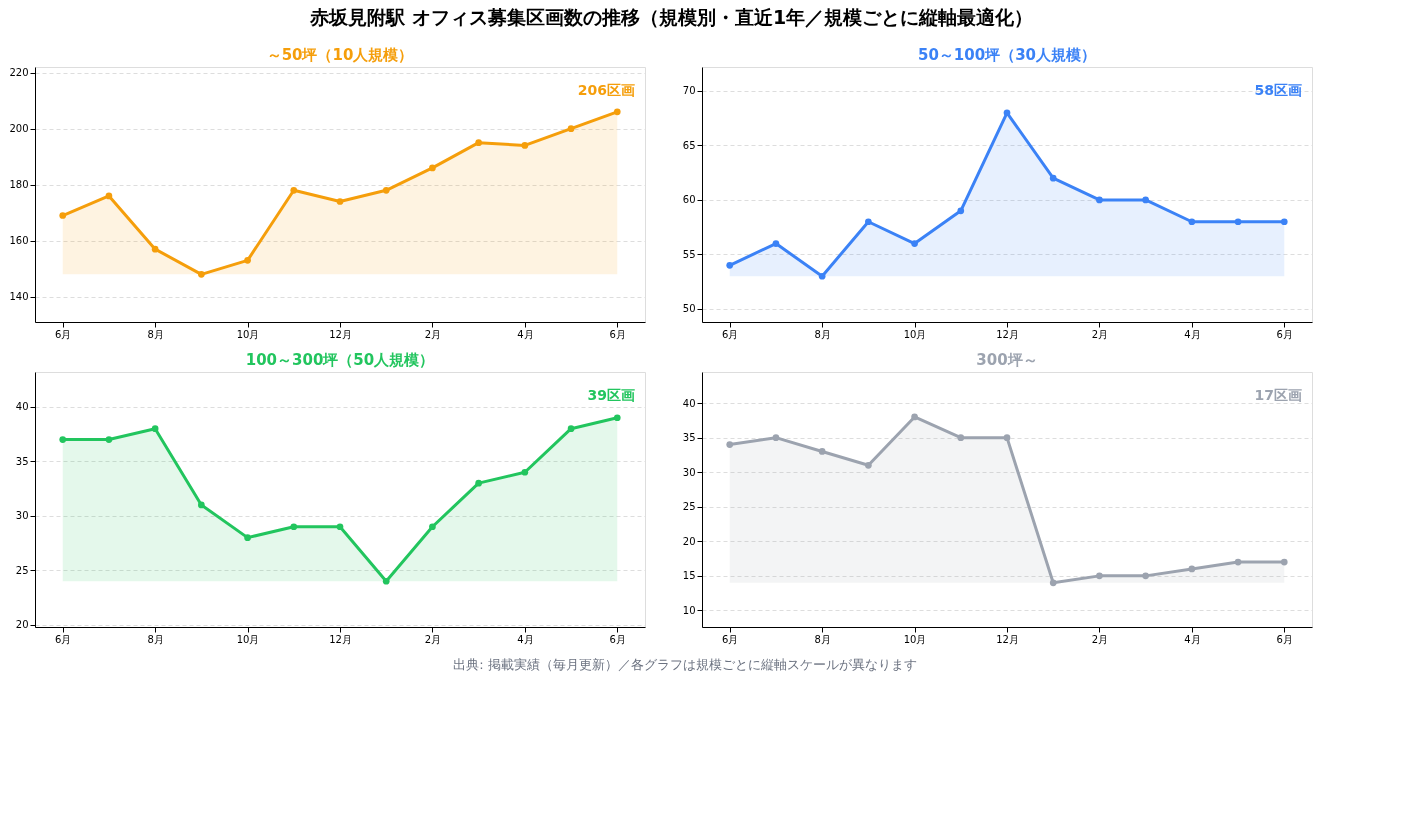 This screenshot has height=836, width=1427. Describe the element at coordinates (689, 91) in the screenshot. I see `y-tick-label: 70` at that location.